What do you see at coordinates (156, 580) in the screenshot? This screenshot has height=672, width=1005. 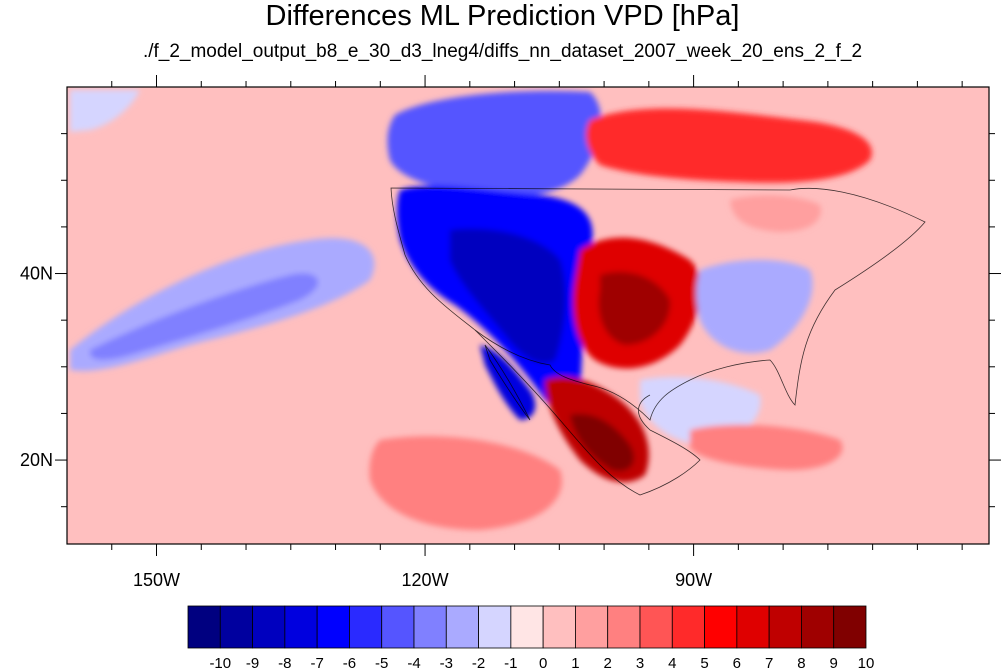 I see `x-tick-label: 150W` at bounding box center [156, 580].